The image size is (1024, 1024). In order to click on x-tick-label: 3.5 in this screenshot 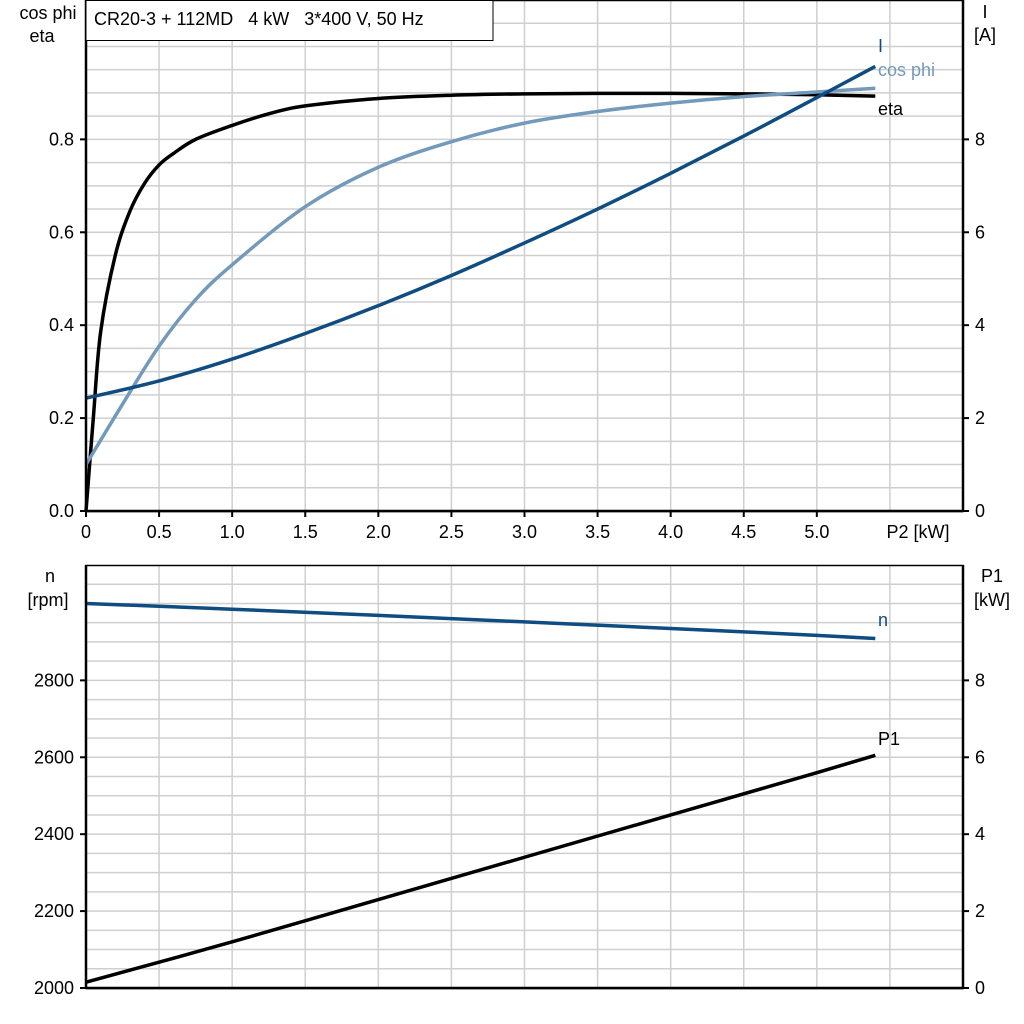, I will do `click(597, 532)`.